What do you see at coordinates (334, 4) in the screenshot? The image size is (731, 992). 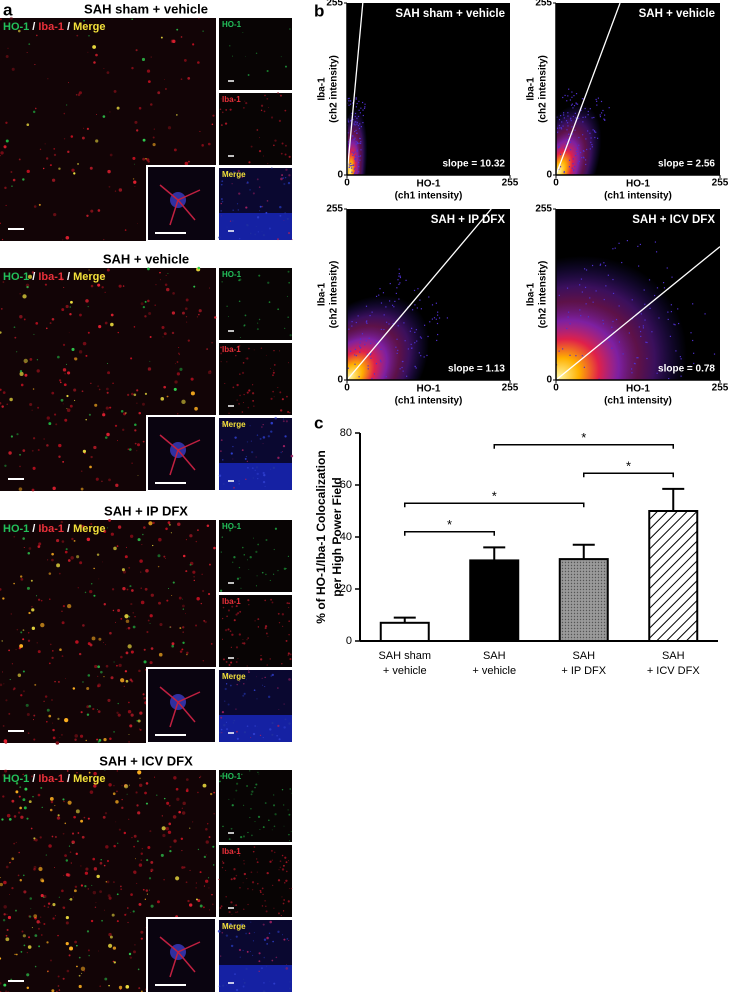 I see `y-tick-label: 255` at bounding box center [334, 4].